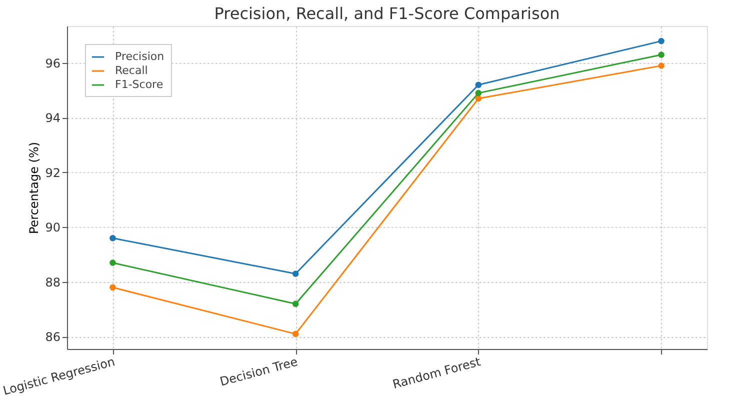  What do you see at coordinates (52, 118) in the screenshot?
I see `y-tick-label: 94` at bounding box center [52, 118].